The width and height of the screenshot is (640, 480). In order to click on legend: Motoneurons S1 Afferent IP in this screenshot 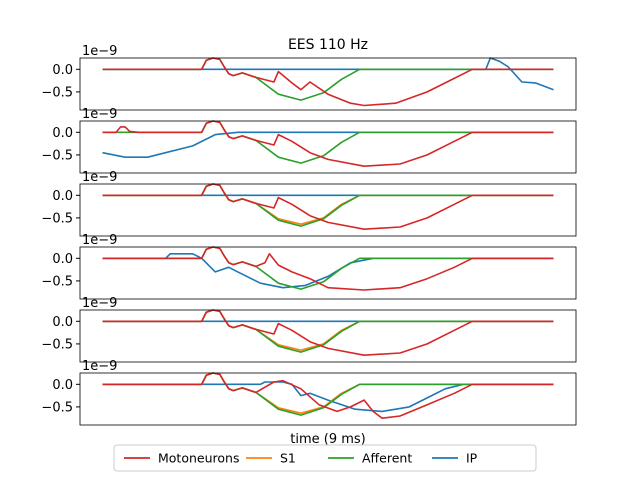, I will do `click(325, 458)`.